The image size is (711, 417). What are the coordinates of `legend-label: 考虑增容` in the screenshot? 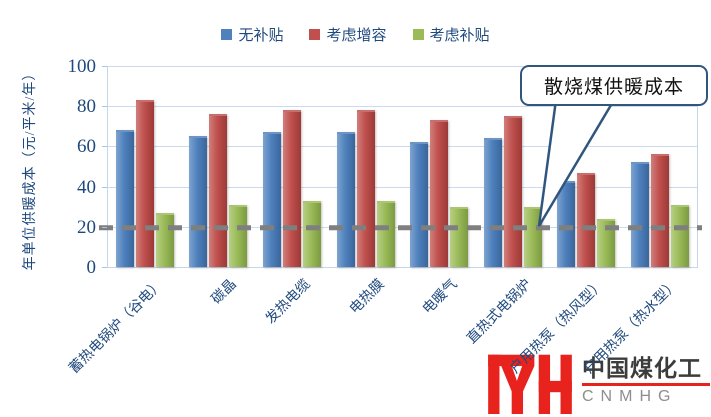 It's located at (356, 36).